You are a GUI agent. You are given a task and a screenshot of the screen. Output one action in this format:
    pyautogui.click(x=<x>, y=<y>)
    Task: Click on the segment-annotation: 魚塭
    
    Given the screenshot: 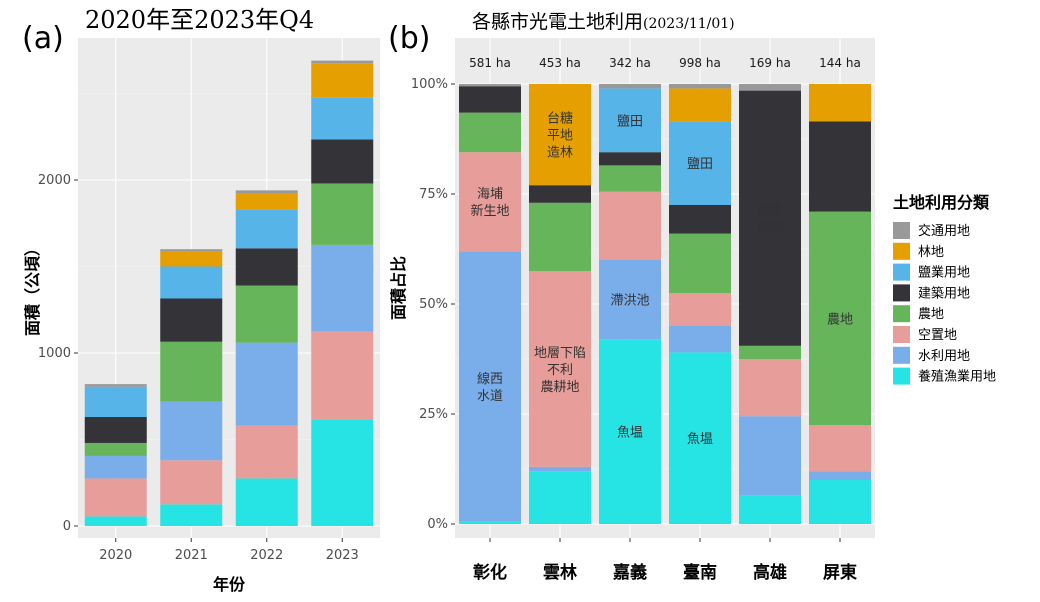 What is the action you would take?
    pyautogui.click(x=630, y=433)
    